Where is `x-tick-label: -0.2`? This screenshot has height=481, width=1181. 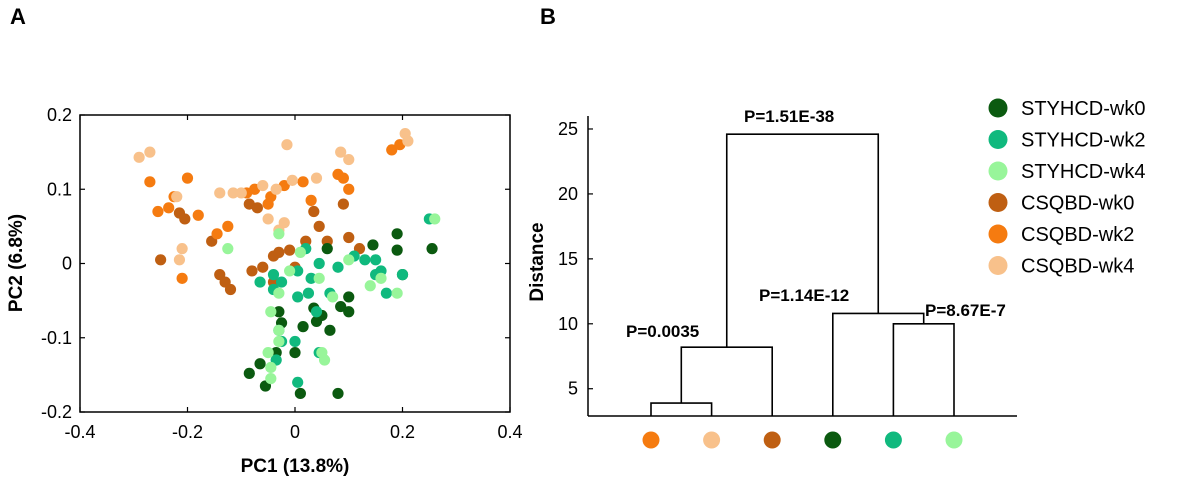
x-tick-label: -0.2 is located at coordinates (187, 432).